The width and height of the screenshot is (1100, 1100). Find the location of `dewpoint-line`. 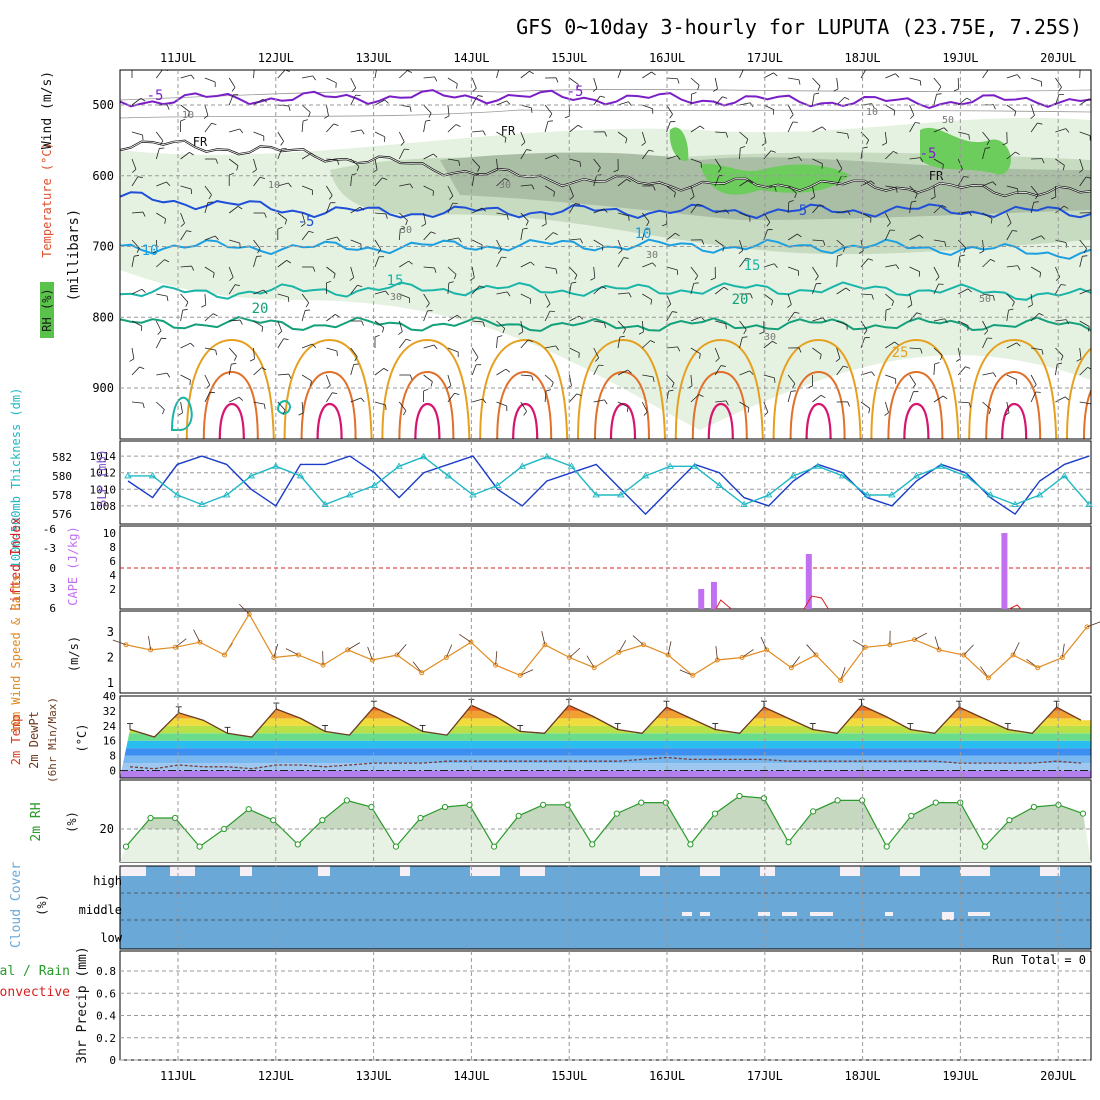

dewpoint-line is located at coordinates (605, 763).